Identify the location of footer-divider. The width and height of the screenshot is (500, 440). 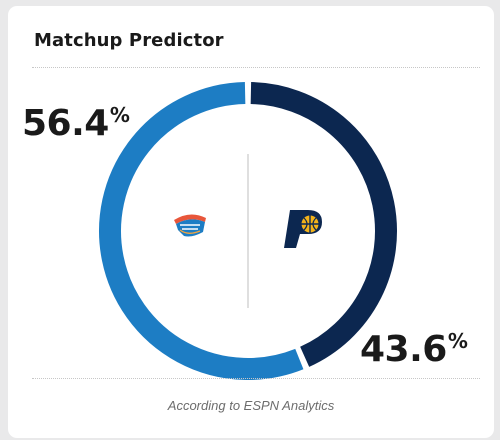
(256, 378).